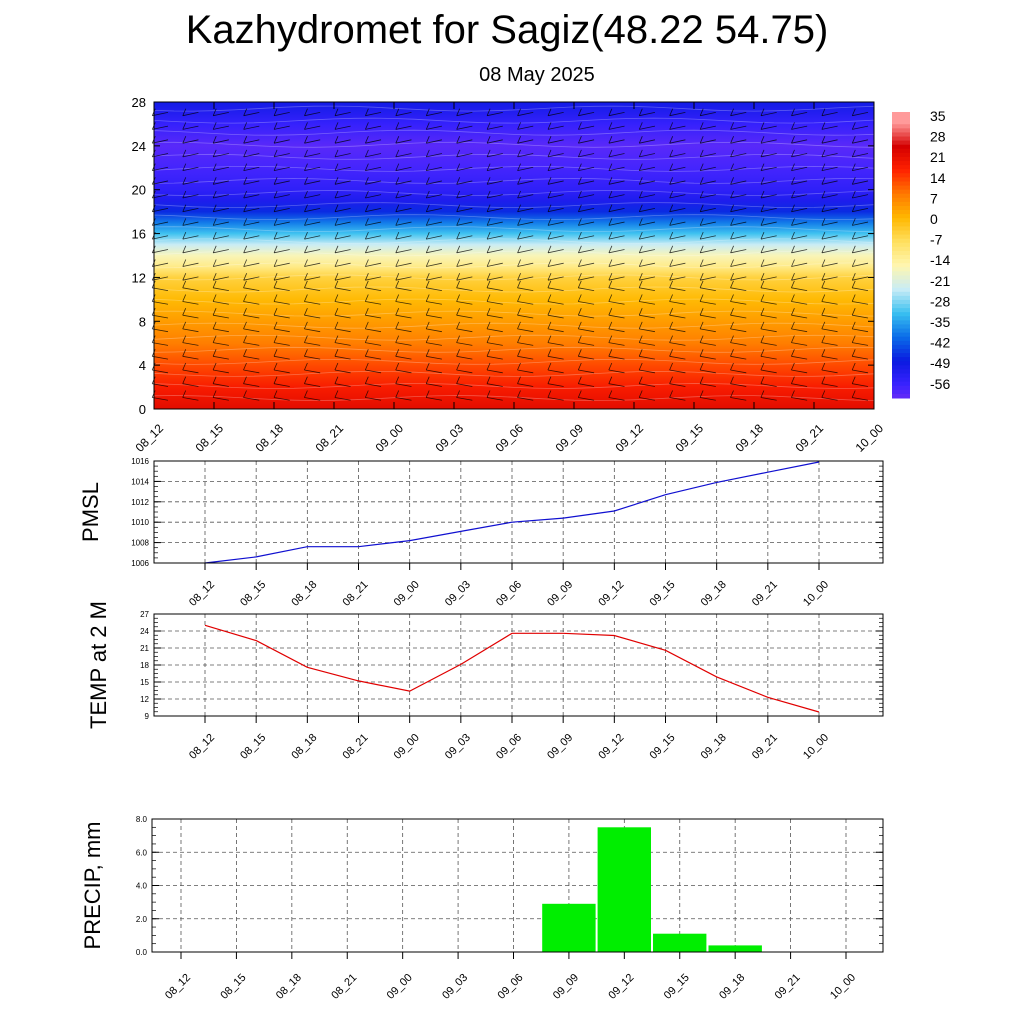 The image size is (1024, 1024). What do you see at coordinates (150, 438) in the screenshot?
I see `heatmap-x-tick-label: 08_12` at bounding box center [150, 438].